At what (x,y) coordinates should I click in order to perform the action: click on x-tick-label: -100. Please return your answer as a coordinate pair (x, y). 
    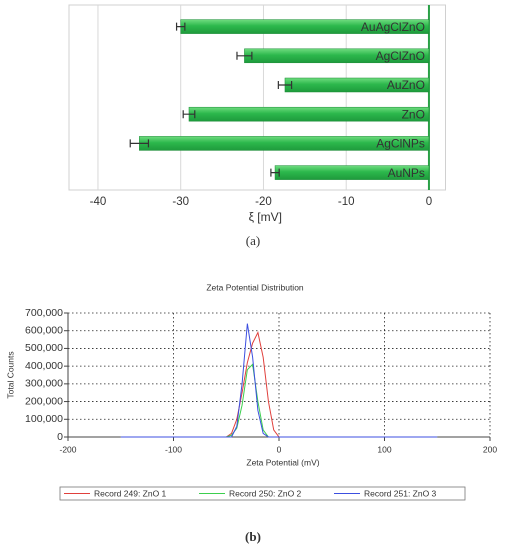
    Looking at the image, I should click on (173, 449).